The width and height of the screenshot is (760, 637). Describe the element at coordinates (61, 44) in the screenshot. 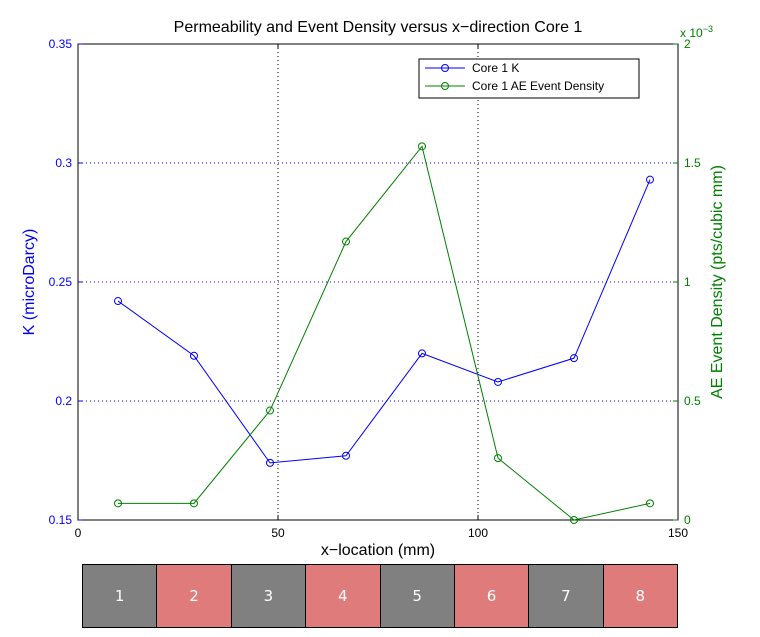

I see `y-left-tick-label: 0.35` at that location.